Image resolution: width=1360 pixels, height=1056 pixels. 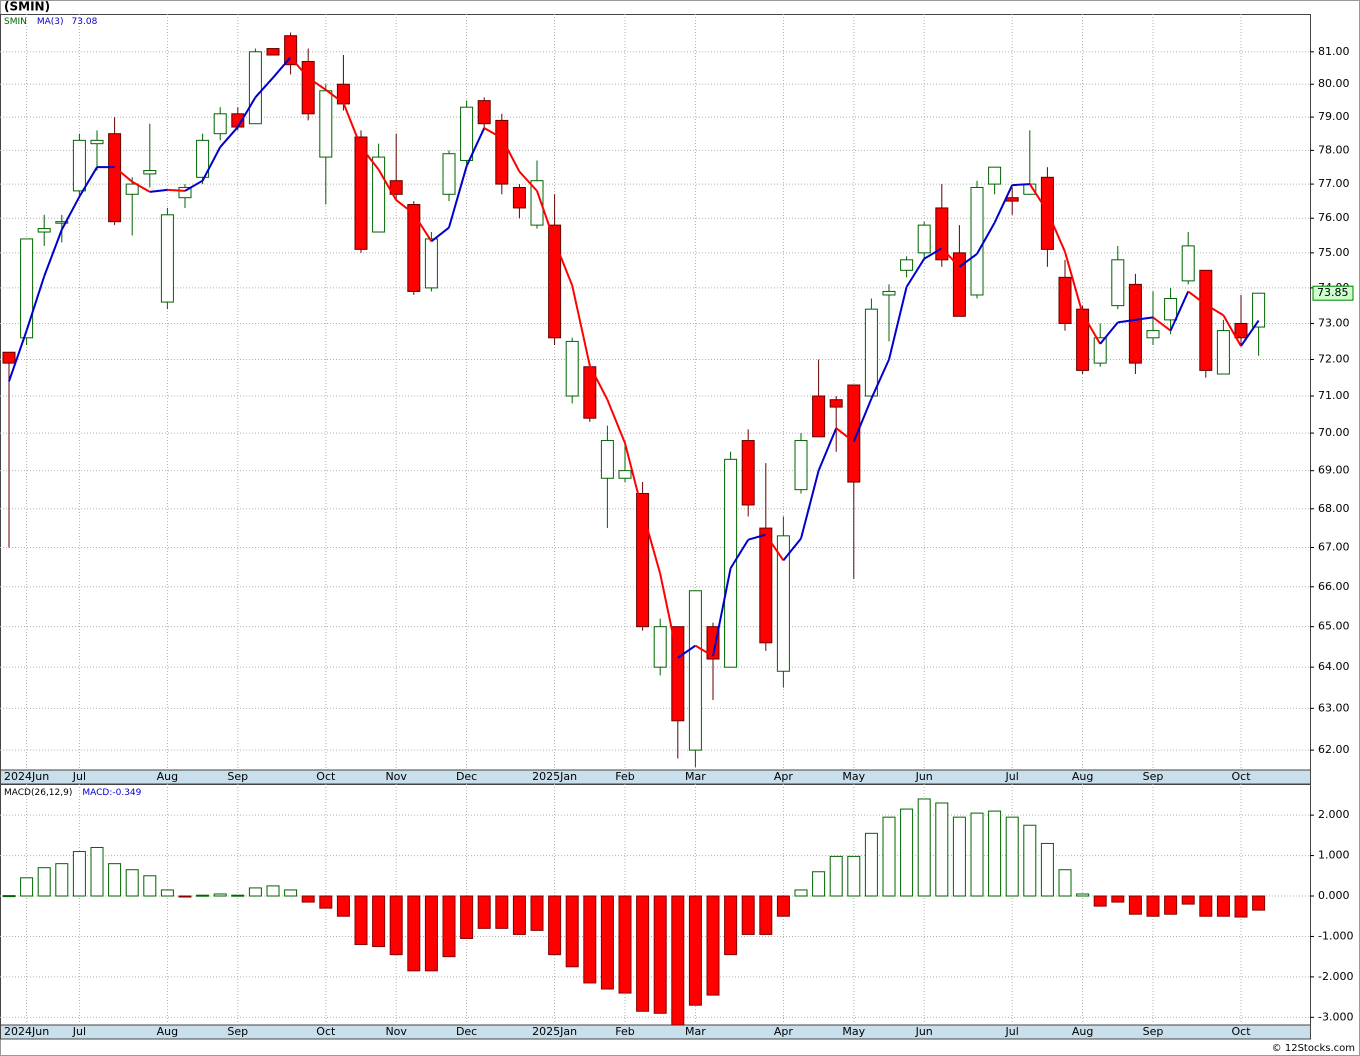 What do you see at coordinates (554, 776) in the screenshot?
I see `x-tick-label: 2025Jan` at bounding box center [554, 776].